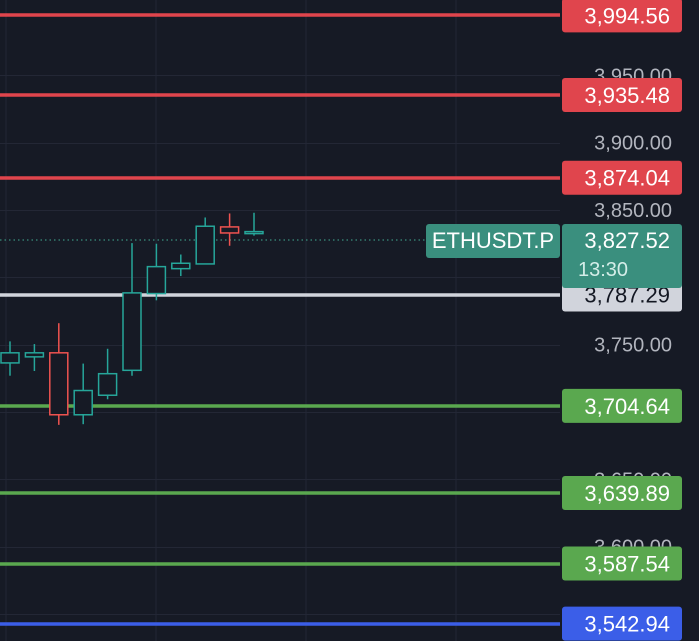 The width and height of the screenshot is (699, 641). What do you see at coordinates (627, 15) in the screenshot?
I see `price-label: 3,994.56` at bounding box center [627, 15].